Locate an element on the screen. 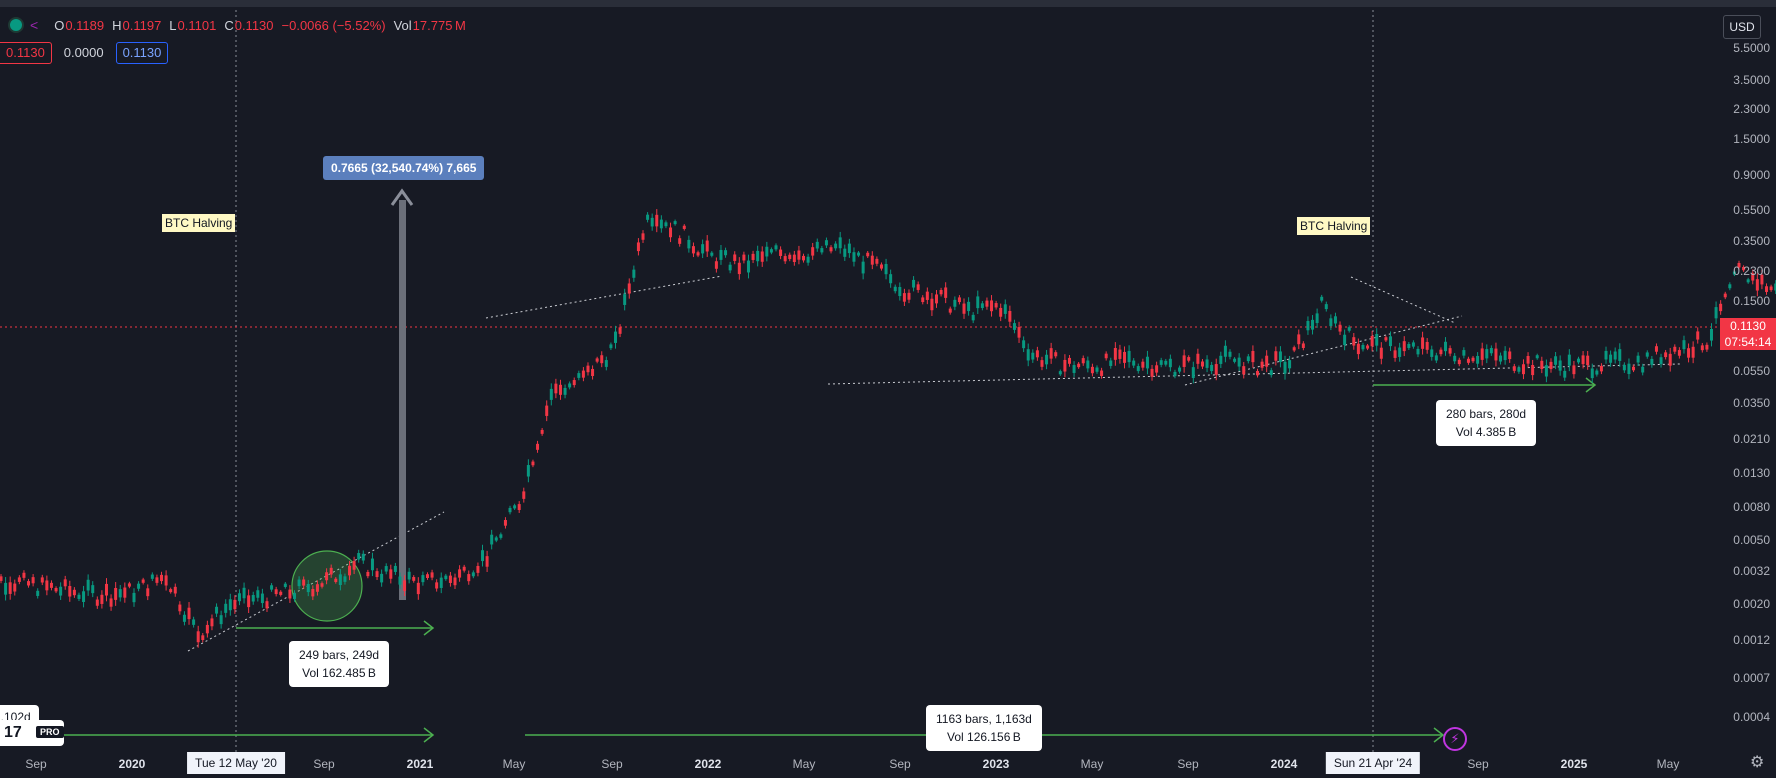 The image size is (1776, 778). indicator-chip-blue: 0.1130 is located at coordinates (142, 53).